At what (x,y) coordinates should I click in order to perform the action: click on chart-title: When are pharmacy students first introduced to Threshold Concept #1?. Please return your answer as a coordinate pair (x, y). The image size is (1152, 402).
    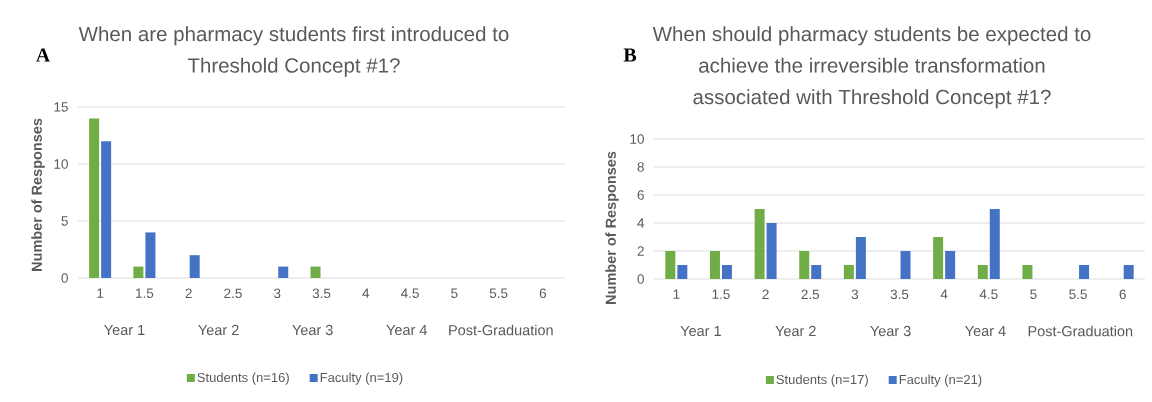
    Looking at the image, I should click on (293, 51).